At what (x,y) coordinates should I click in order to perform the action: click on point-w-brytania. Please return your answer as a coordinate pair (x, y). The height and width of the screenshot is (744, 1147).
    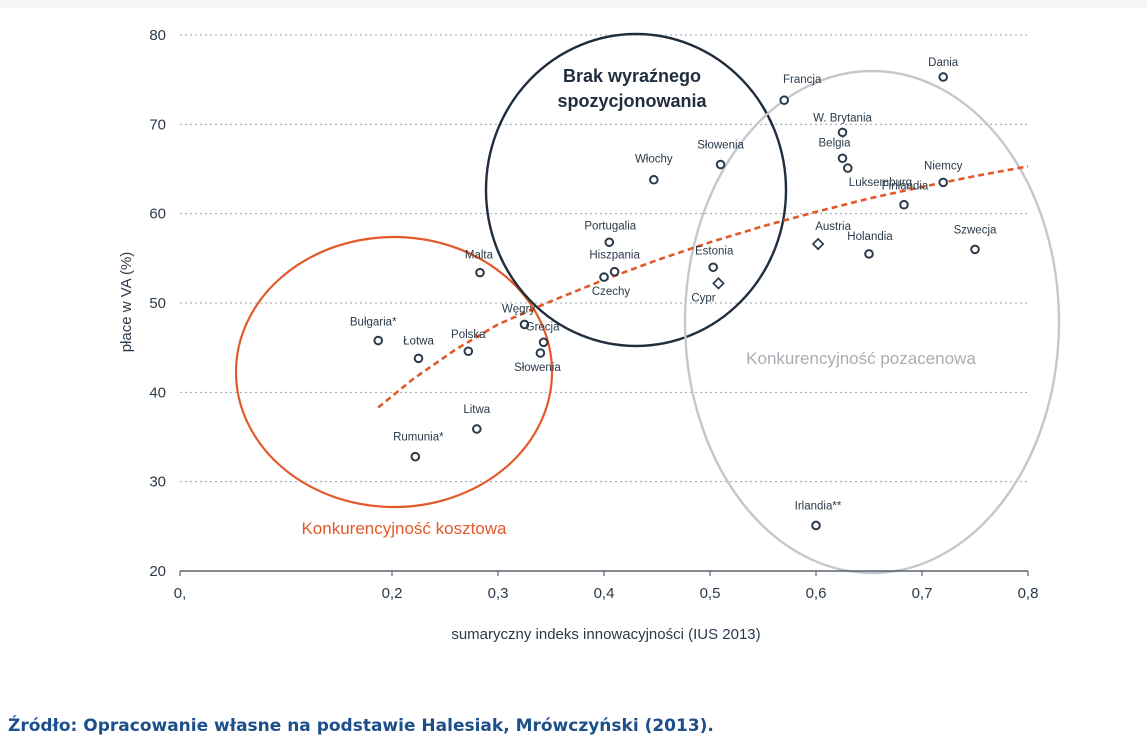
    Looking at the image, I should click on (842, 132).